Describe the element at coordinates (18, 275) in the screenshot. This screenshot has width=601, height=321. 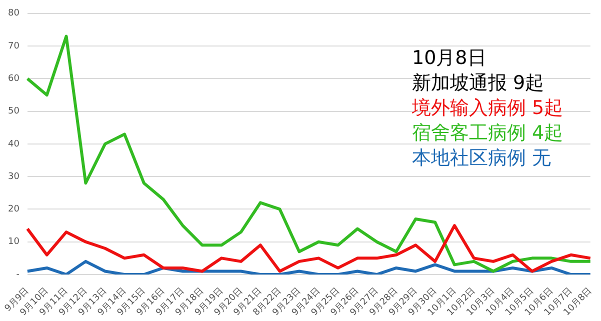
I see `y-tick-label: -` at that location.